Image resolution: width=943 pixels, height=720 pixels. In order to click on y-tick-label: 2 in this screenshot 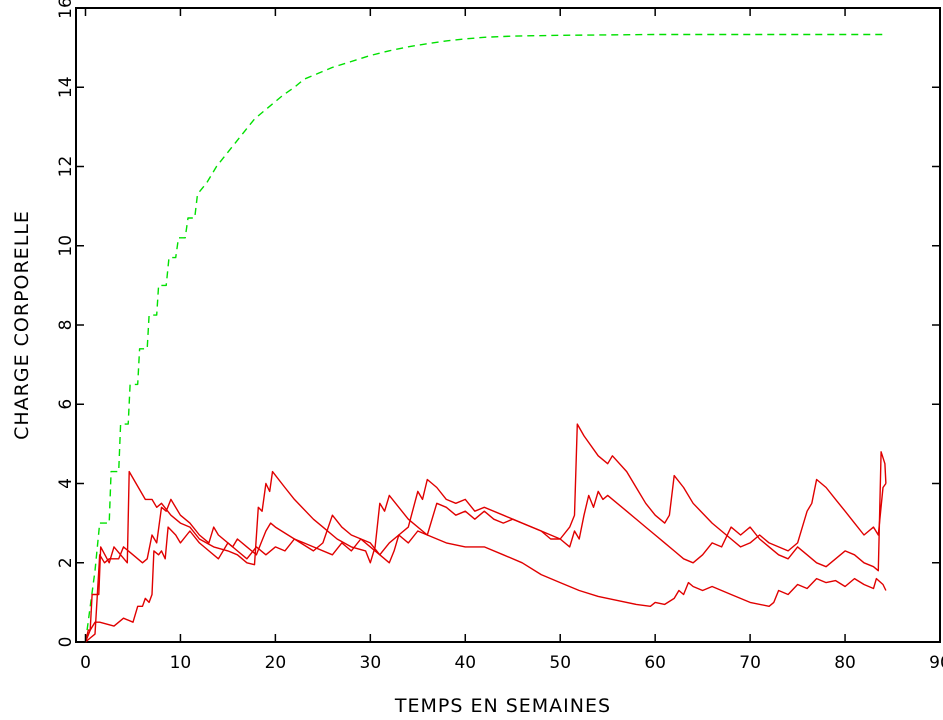, I will do `click(66, 562)`.